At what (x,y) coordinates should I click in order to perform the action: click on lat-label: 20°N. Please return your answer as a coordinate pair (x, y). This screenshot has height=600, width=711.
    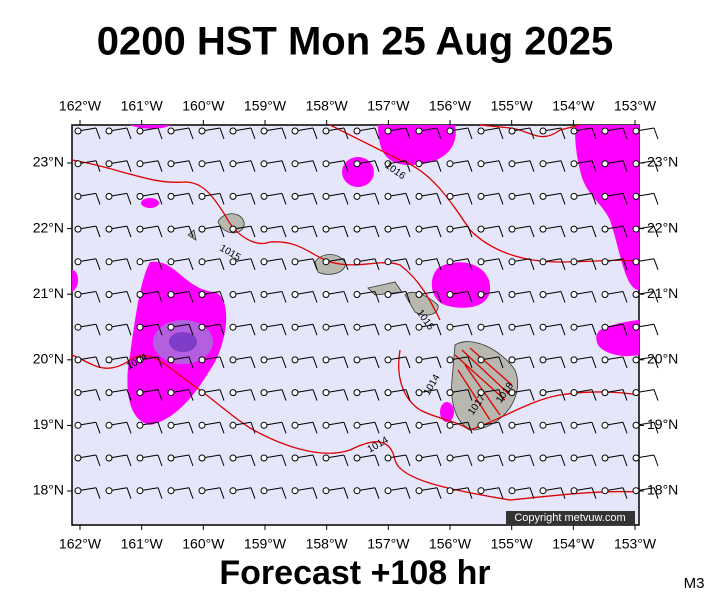
    Looking at the image, I should click on (662, 359).